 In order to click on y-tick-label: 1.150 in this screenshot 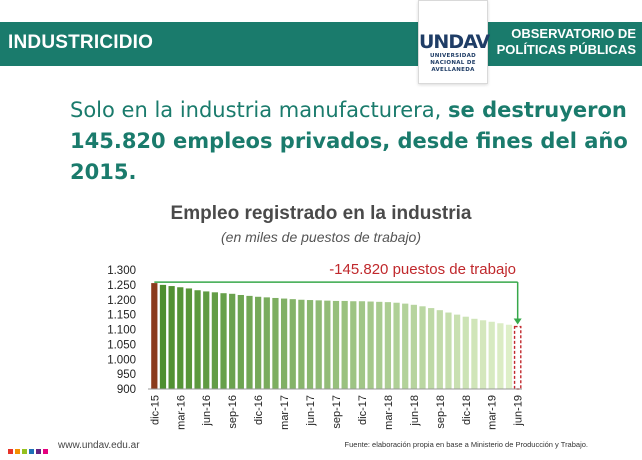, I will do `click(121, 316)`.